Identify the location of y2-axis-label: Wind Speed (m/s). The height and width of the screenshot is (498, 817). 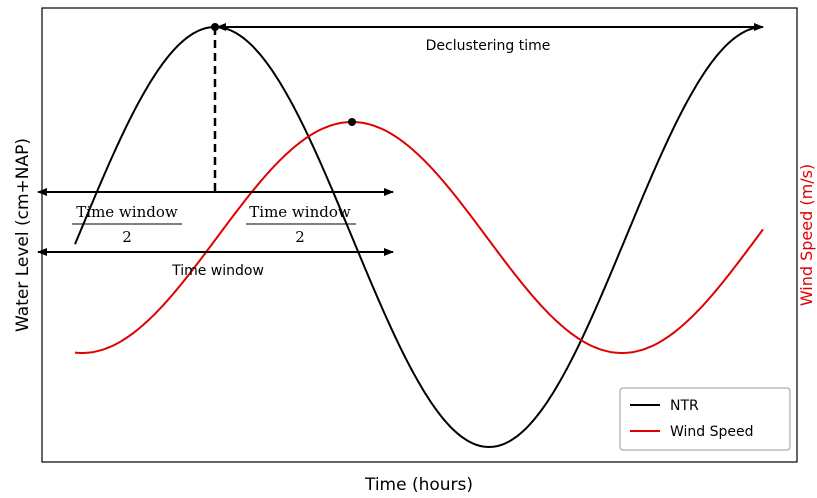
(806, 235).